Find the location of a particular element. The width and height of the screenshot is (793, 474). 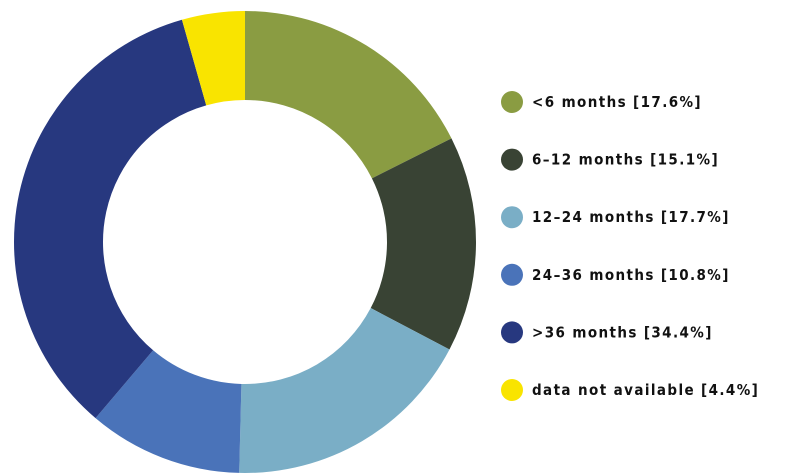

legend-category: >36 months is located at coordinates (585, 332).